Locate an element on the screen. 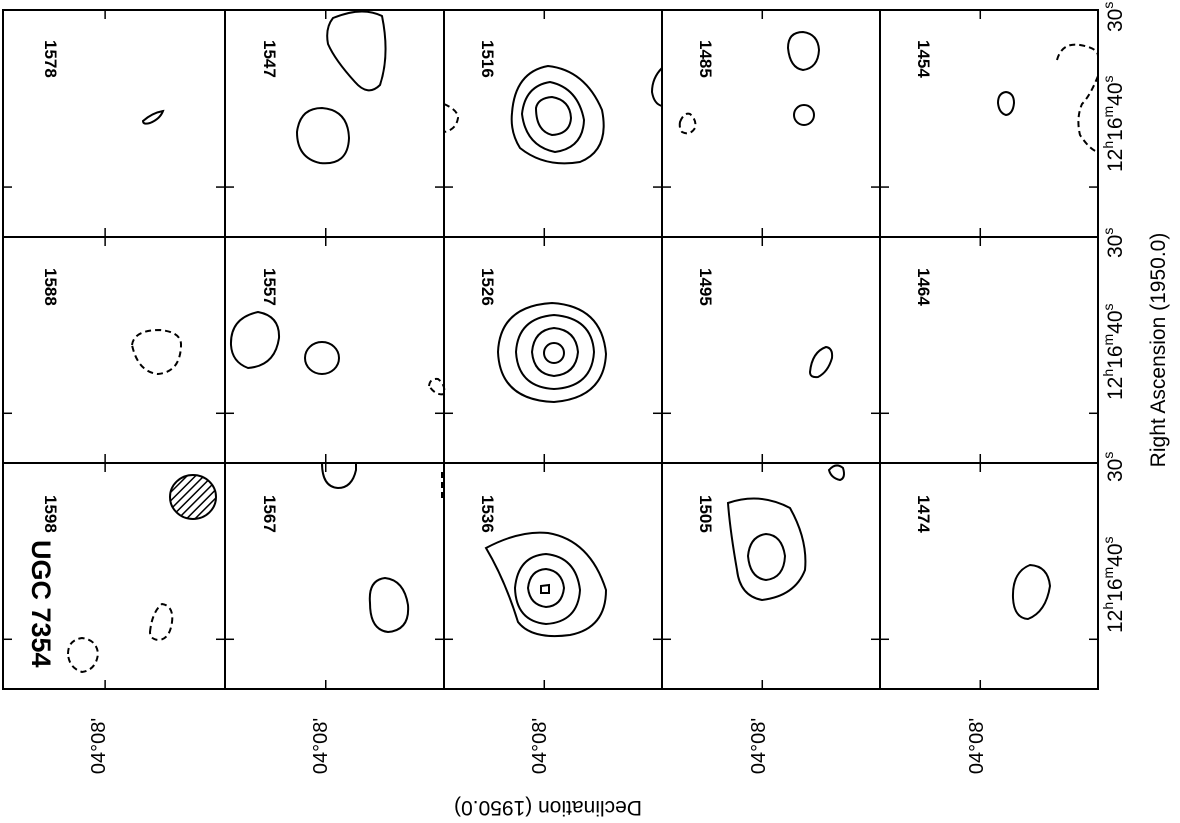  object-name: UGC 7354 is located at coordinates (41, 604).